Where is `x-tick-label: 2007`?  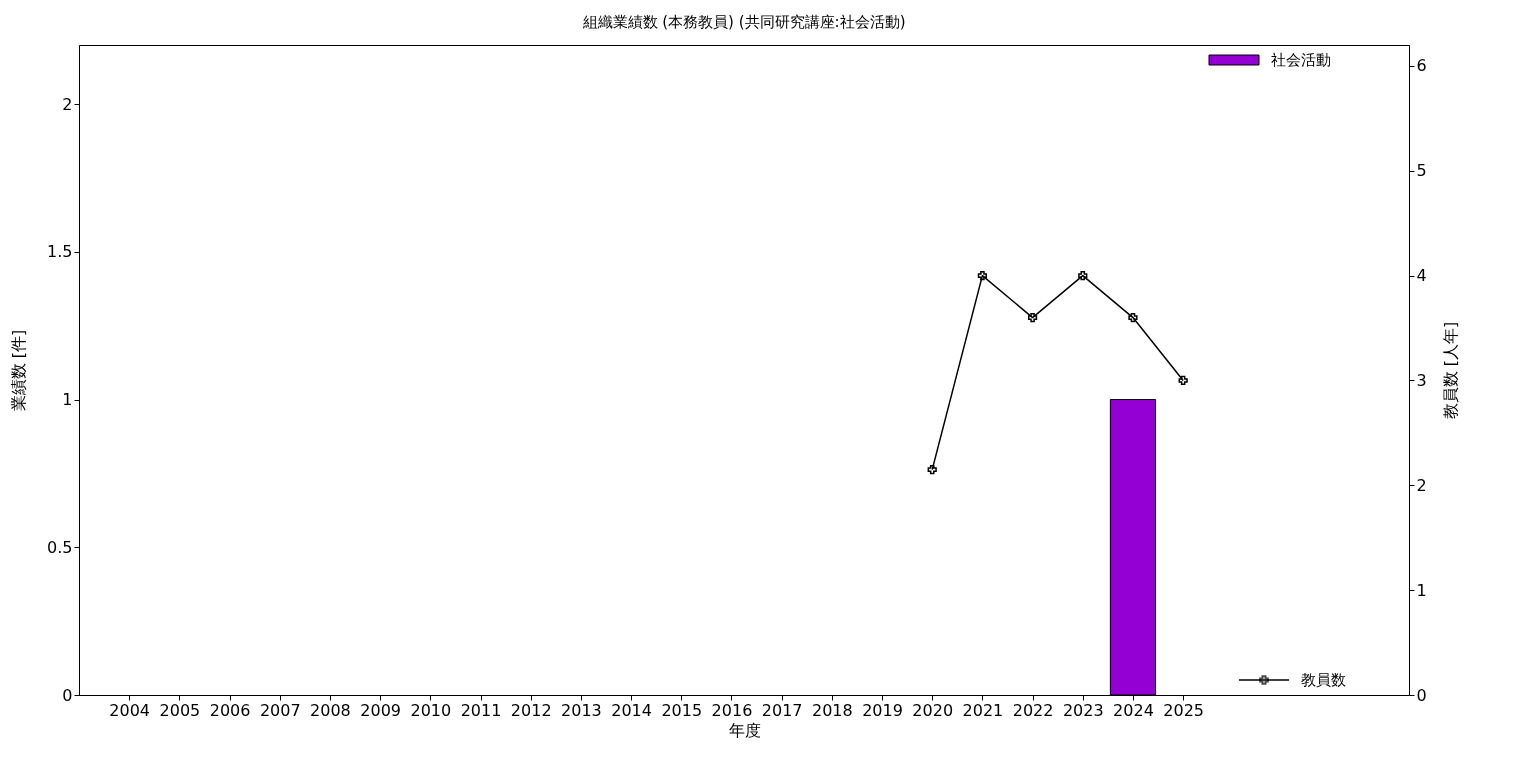 x-tick-label: 2007 is located at coordinates (280, 710).